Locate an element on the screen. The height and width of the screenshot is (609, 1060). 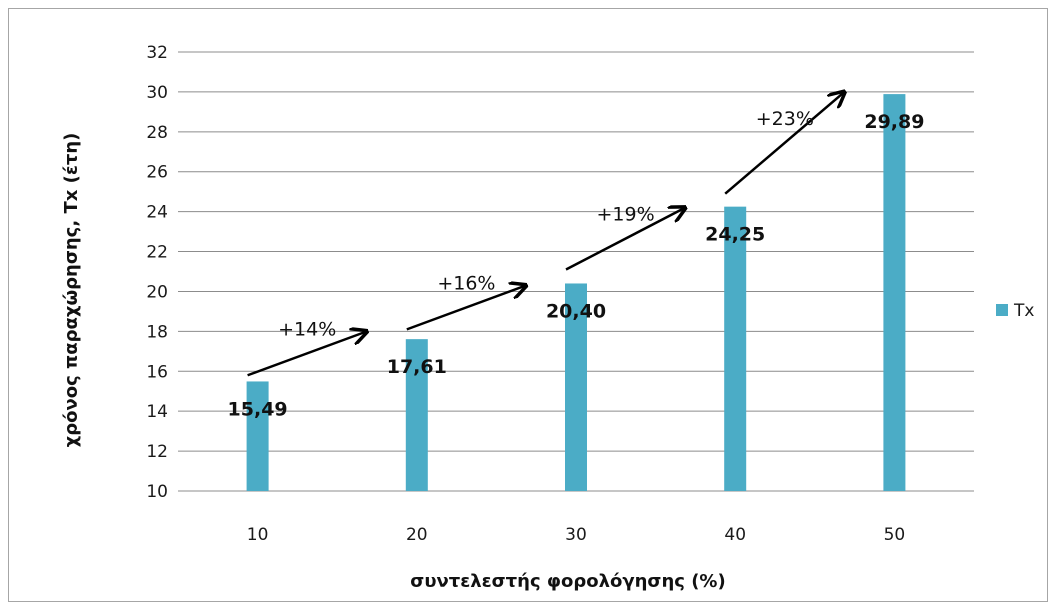
y-tick-label: 14 is located at coordinates (157, 412).